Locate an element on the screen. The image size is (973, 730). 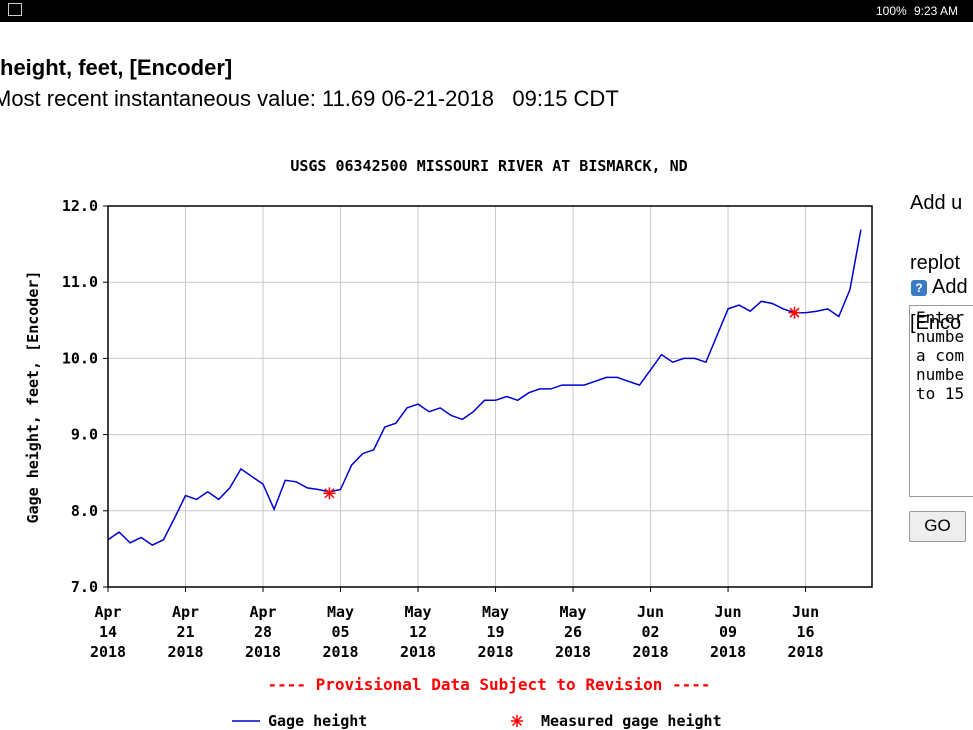
y-tick-label: 8.0 is located at coordinates (84, 511).